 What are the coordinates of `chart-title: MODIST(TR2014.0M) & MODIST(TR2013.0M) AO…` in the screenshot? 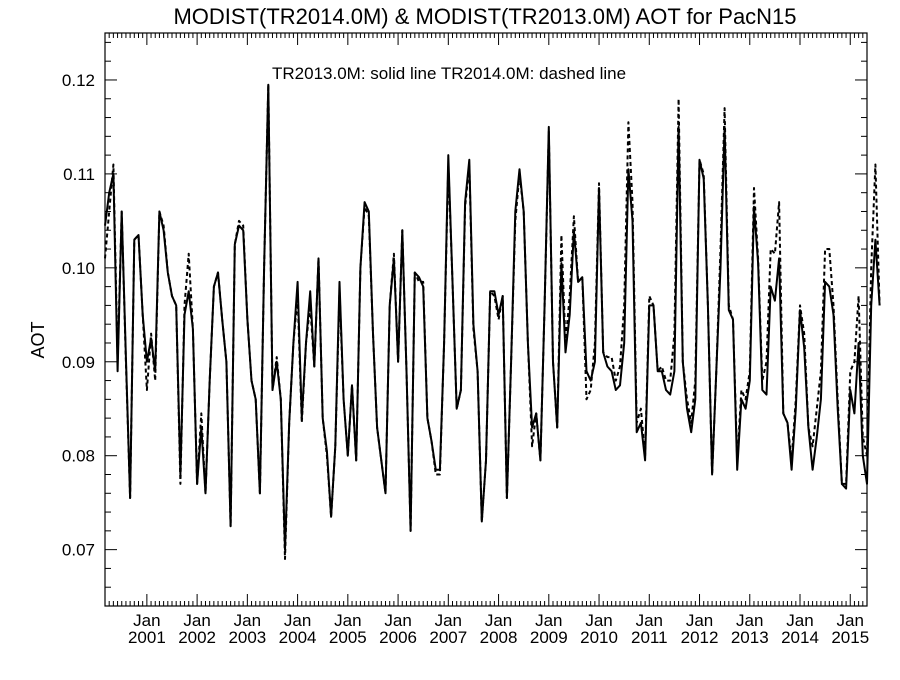 It's located at (484, 16).